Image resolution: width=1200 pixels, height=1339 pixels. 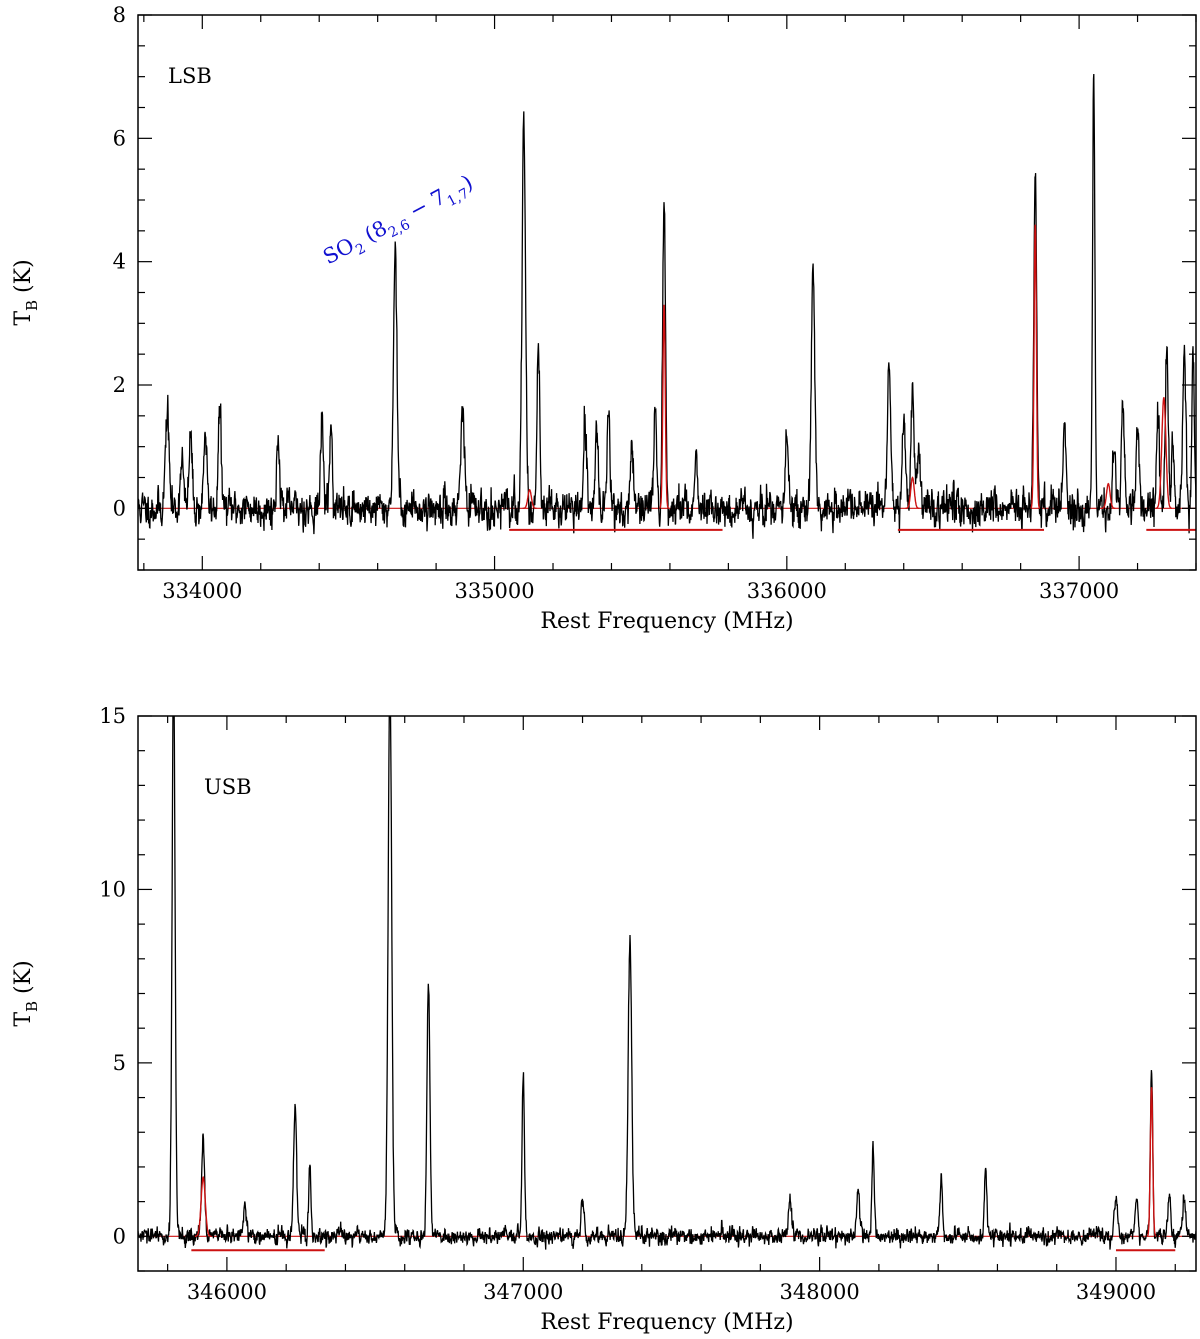 What do you see at coordinates (227, 1292) in the screenshot?
I see `x-tick-label: 346000` at bounding box center [227, 1292].